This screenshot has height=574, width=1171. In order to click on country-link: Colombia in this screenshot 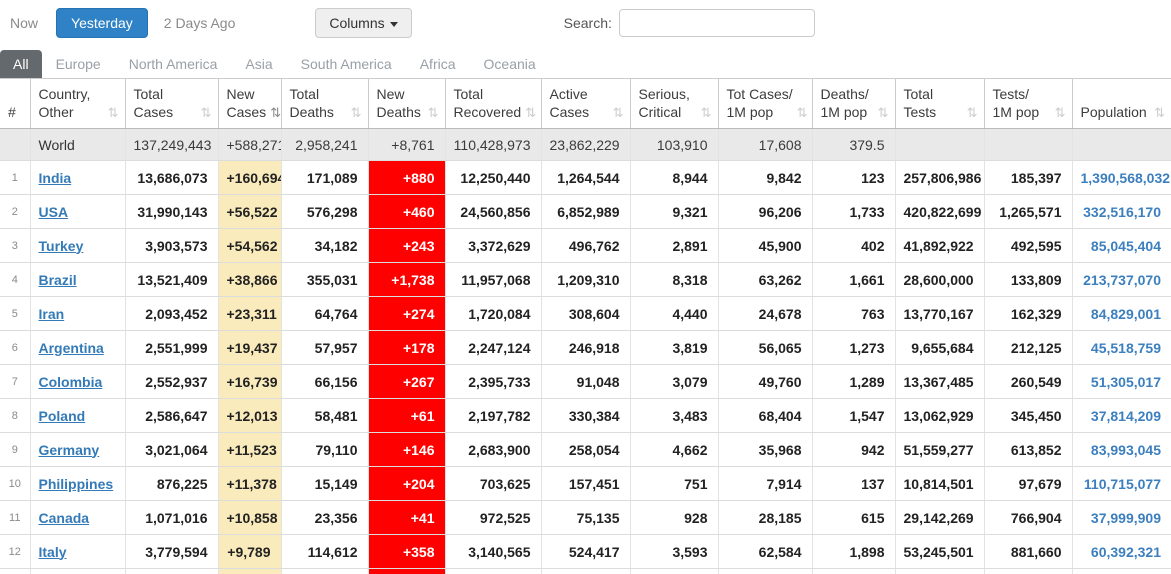, I will do `click(70, 381)`.